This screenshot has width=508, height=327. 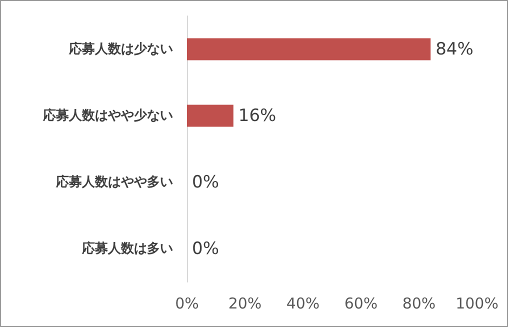 What do you see at coordinates (419, 303) in the screenshot?
I see `x-tick-label: 80%` at bounding box center [419, 303].